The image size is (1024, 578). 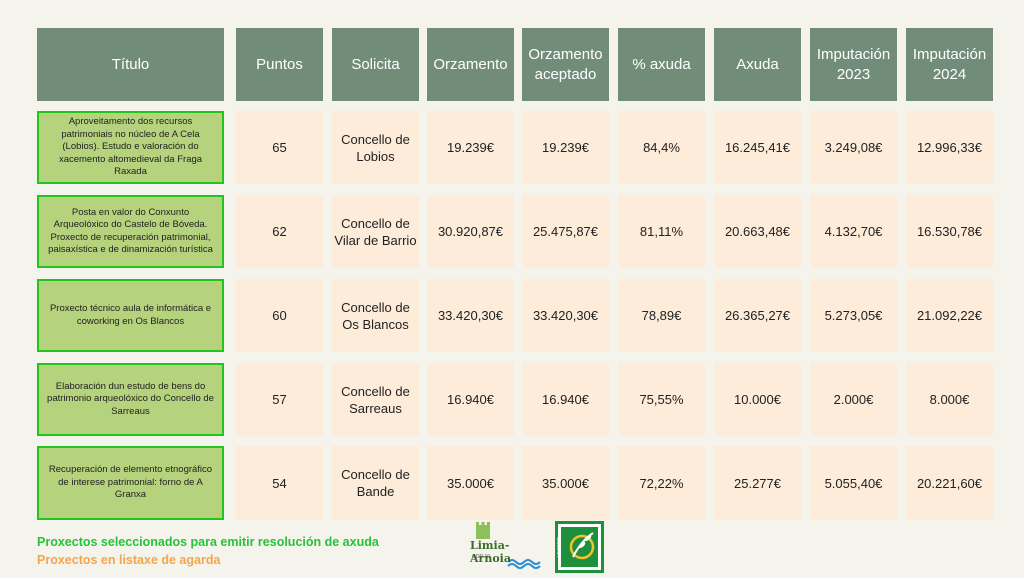 I want to click on leader-text: LEADER, so click(x=560, y=547).